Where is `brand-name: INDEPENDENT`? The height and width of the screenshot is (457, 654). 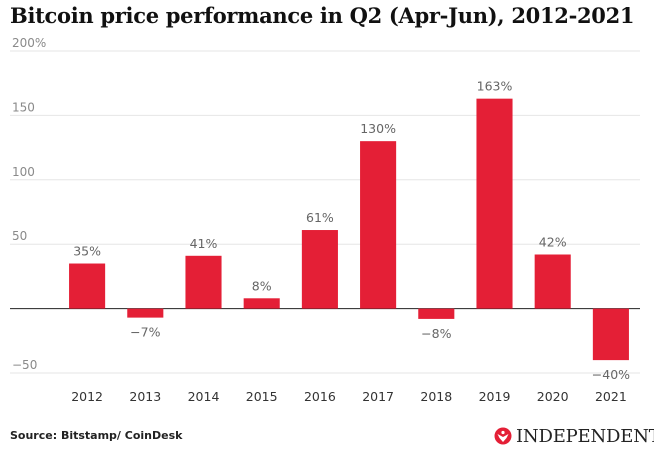 brand-name: INDEPENDENT is located at coordinates (585, 436).